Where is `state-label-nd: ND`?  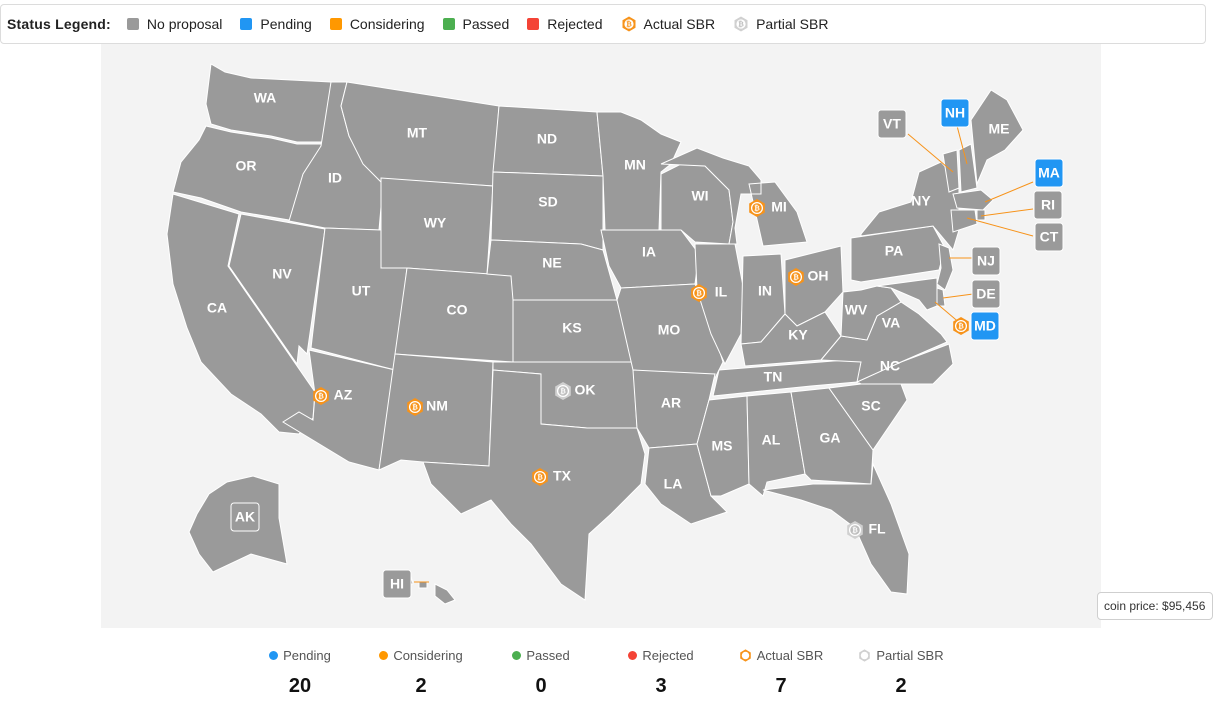 state-label-nd: ND is located at coordinates (547, 139).